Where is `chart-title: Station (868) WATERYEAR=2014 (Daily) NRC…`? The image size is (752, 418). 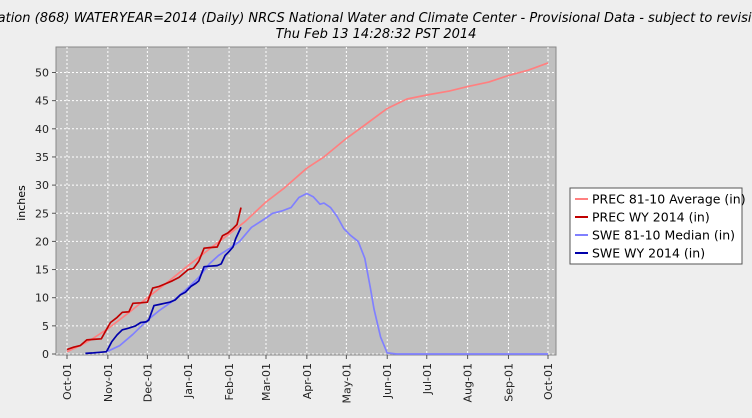
chart-title: Station (868) WATERYEAR=2014 (Daily) NRC… is located at coordinates (376, 18).